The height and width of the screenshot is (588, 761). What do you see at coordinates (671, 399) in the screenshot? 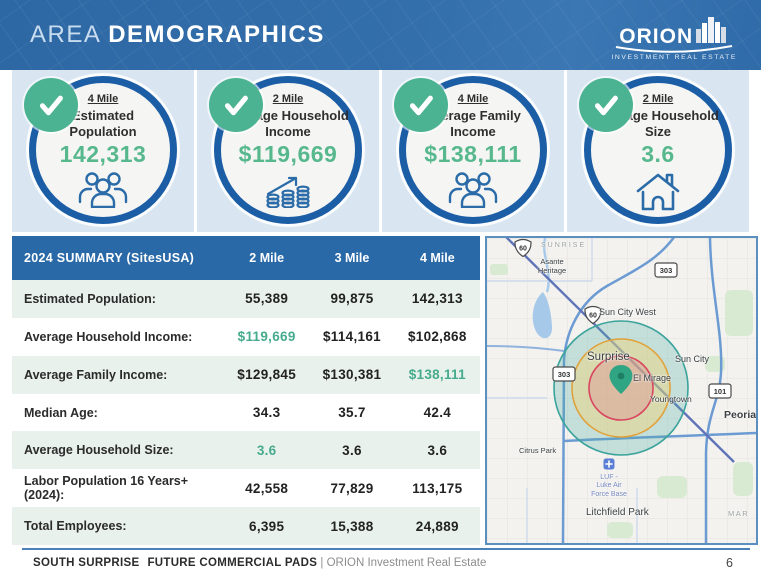
I see `map-label-youngtown: Youngtown` at bounding box center [671, 399].